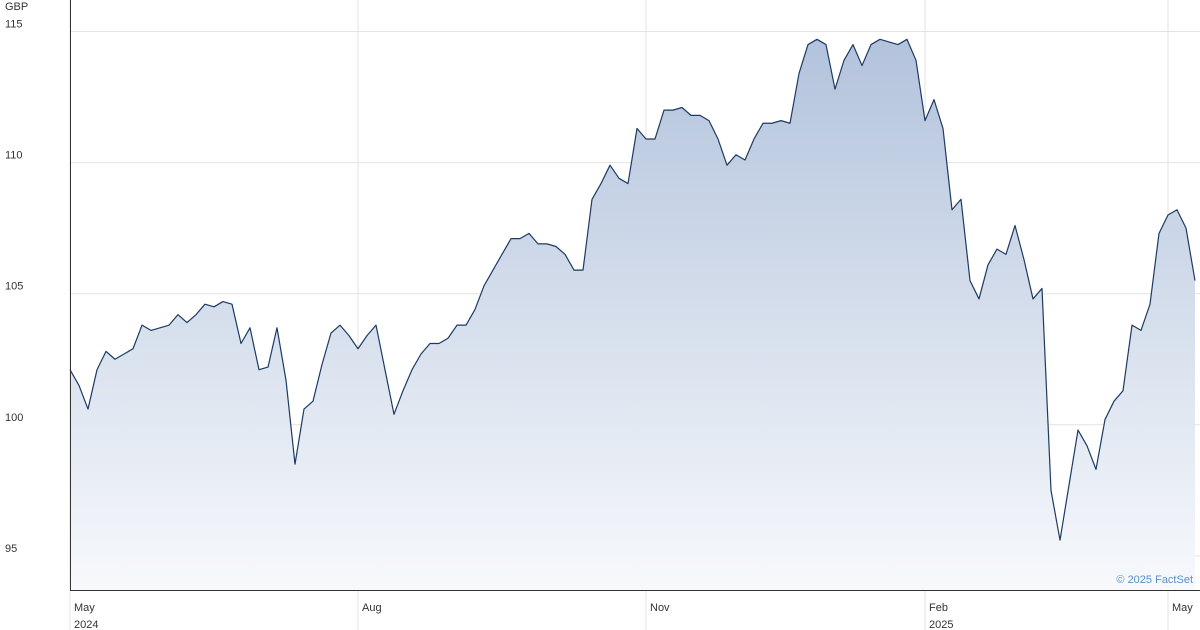 Image resolution: width=1200 pixels, height=630 pixels. I want to click on x-year-label: 2024, so click(86, 624).